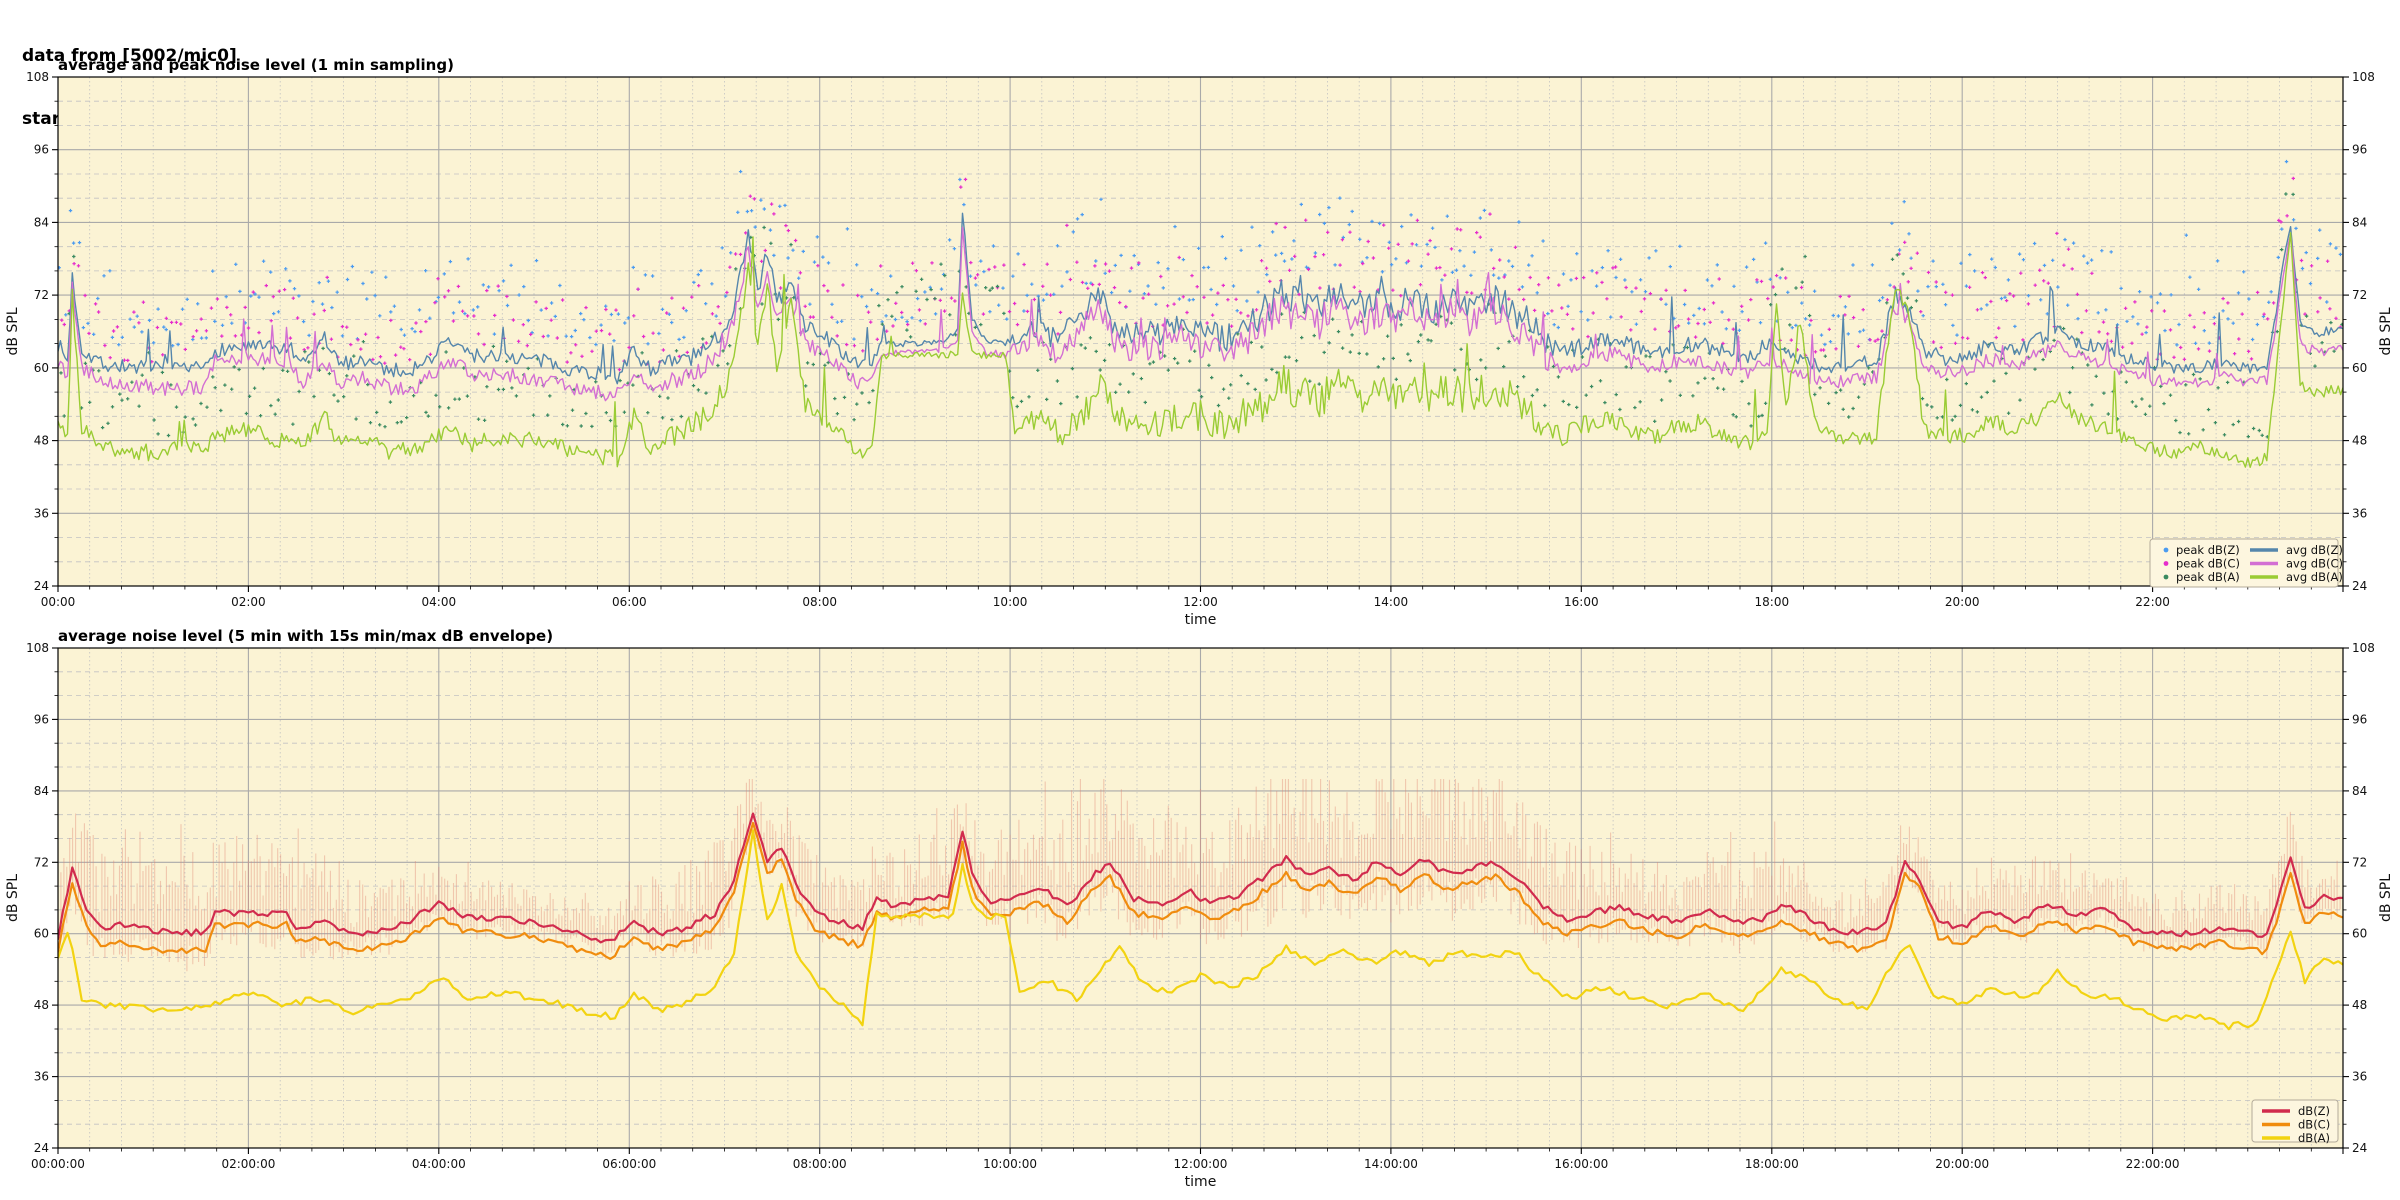 The height and width of the screenshot is (1200, 2400). What do you see at coordinates (58, 1164) in the screenshot?
I see `x-tick-label: 00:00:00` at bounding box center [58, 1164].